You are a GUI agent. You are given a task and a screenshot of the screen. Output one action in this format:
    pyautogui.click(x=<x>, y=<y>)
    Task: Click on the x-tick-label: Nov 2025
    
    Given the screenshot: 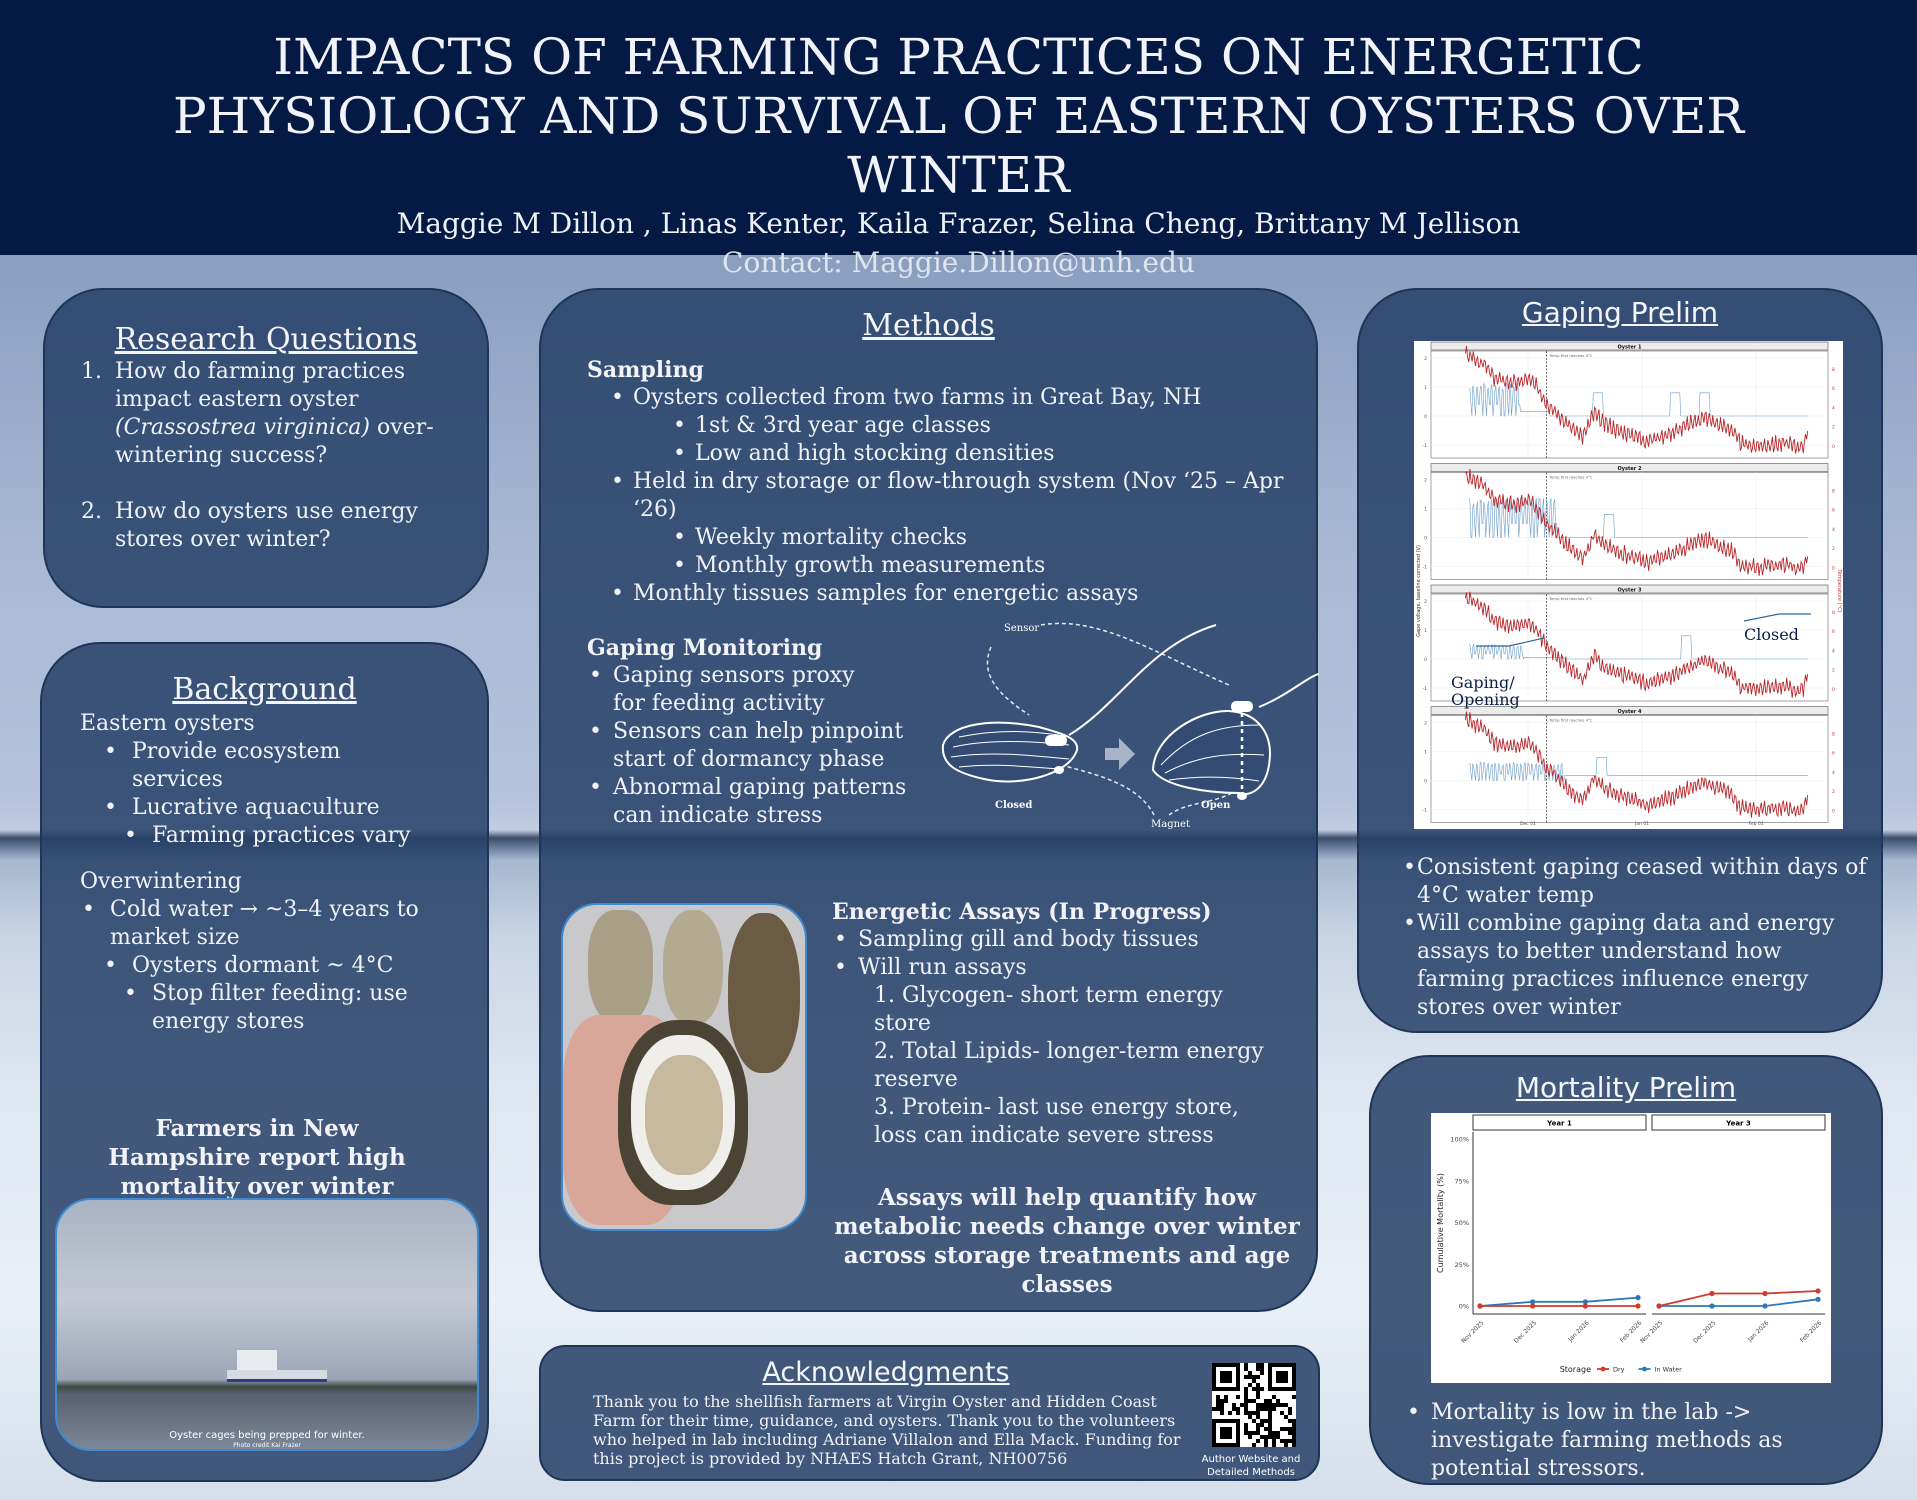 What is the action you would take?
    pyautogui.click(x=1473, y=1332)
    